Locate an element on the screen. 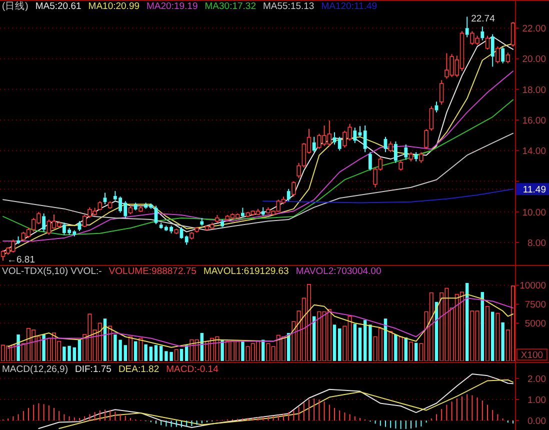  text: VOLUME:988872.75 is located at coordinates (152, 271).